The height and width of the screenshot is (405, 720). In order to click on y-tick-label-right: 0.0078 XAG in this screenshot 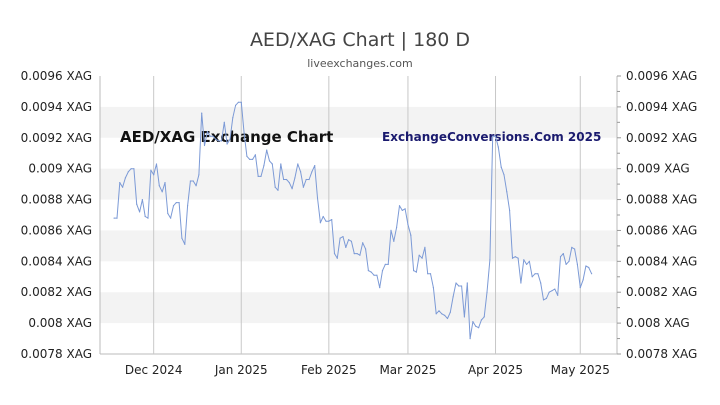, I will do `click(661, 354)`.